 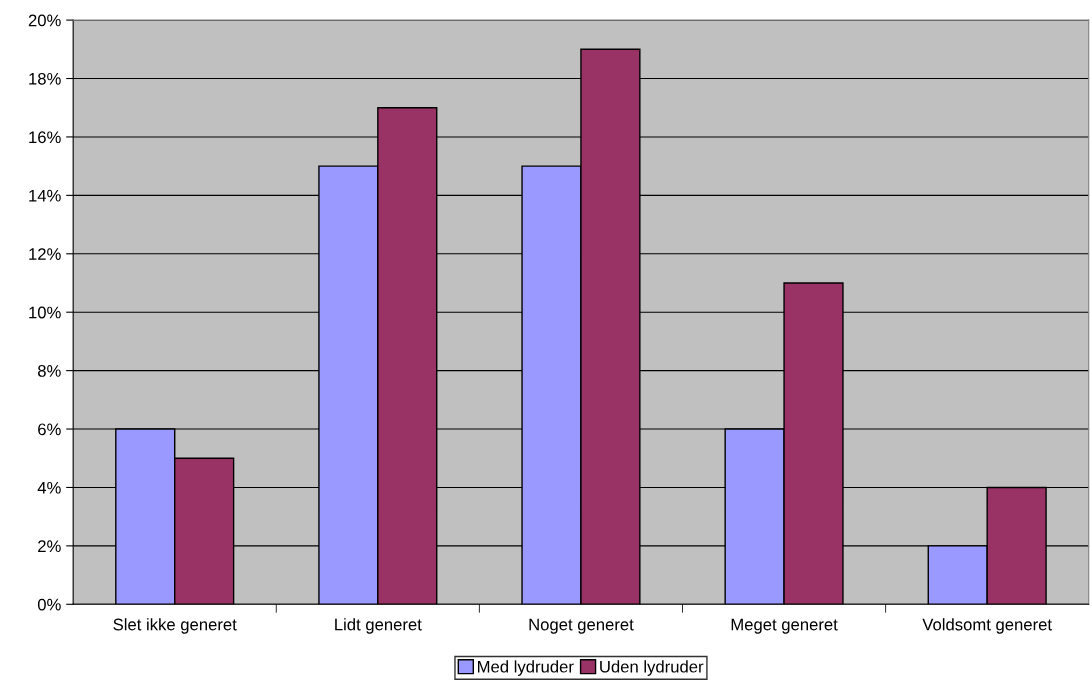 I want to click on y-tick-label: 0%, so click(x=49, y=604).